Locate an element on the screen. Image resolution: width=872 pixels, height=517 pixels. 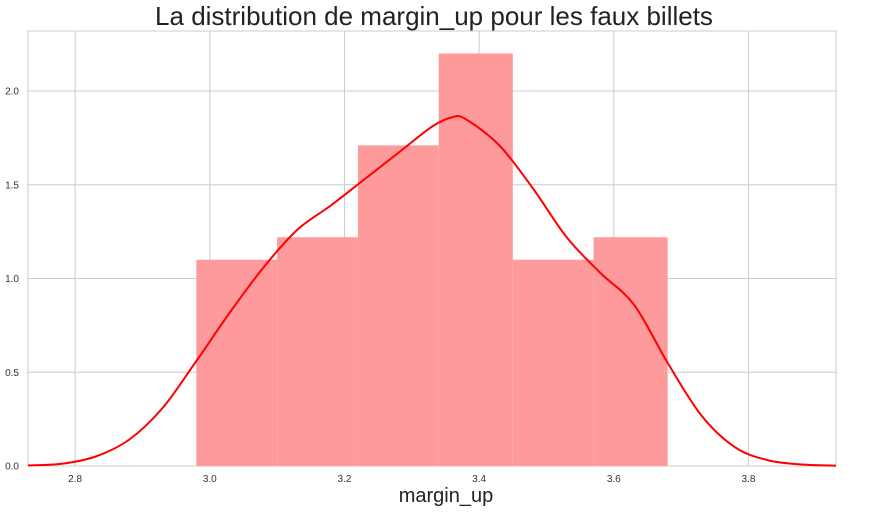
y-axis-ticks: 0.0 0.5 1.0 1.5 2.0 is located at coordinates (12, 280).